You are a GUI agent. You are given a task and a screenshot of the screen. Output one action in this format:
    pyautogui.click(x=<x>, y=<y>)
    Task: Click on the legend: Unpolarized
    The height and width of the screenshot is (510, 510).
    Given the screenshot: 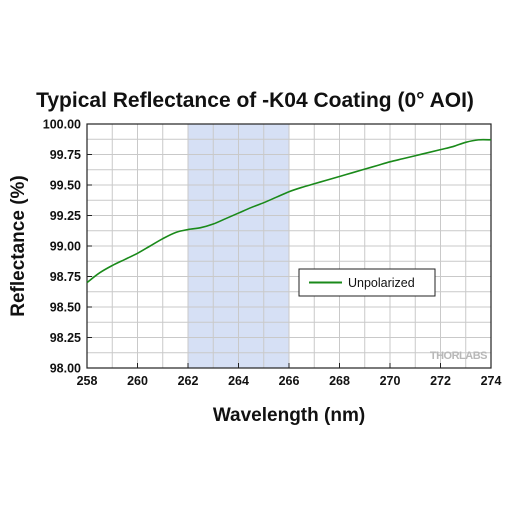 What is the action you would take?
    pyautogui.click(x=367, y=282)
    